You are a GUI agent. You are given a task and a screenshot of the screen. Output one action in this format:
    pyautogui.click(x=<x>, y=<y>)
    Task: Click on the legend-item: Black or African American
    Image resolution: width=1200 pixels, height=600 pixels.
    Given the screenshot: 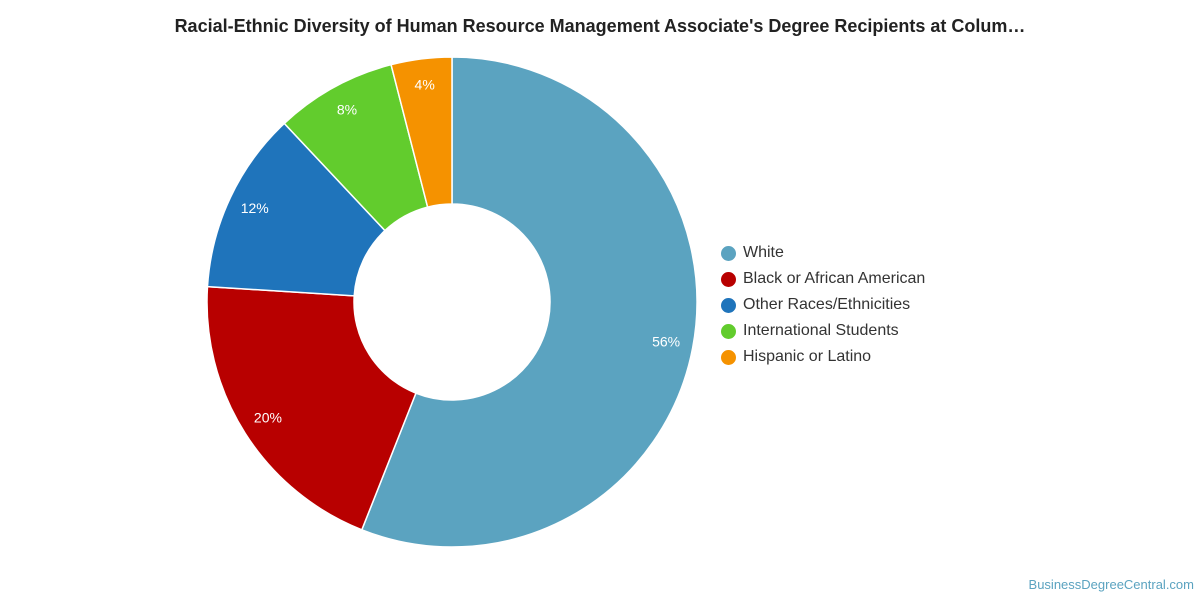 What is the action you would take?
    pyautogui.click(x=823, y=279)
    